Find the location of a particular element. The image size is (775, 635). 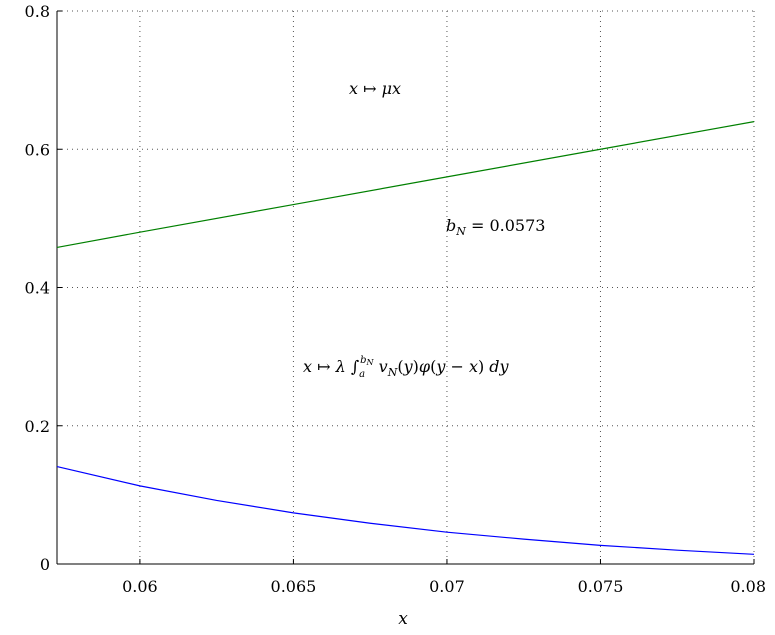

y-tick-label: 0.8 is located at coordinates (37, 11).